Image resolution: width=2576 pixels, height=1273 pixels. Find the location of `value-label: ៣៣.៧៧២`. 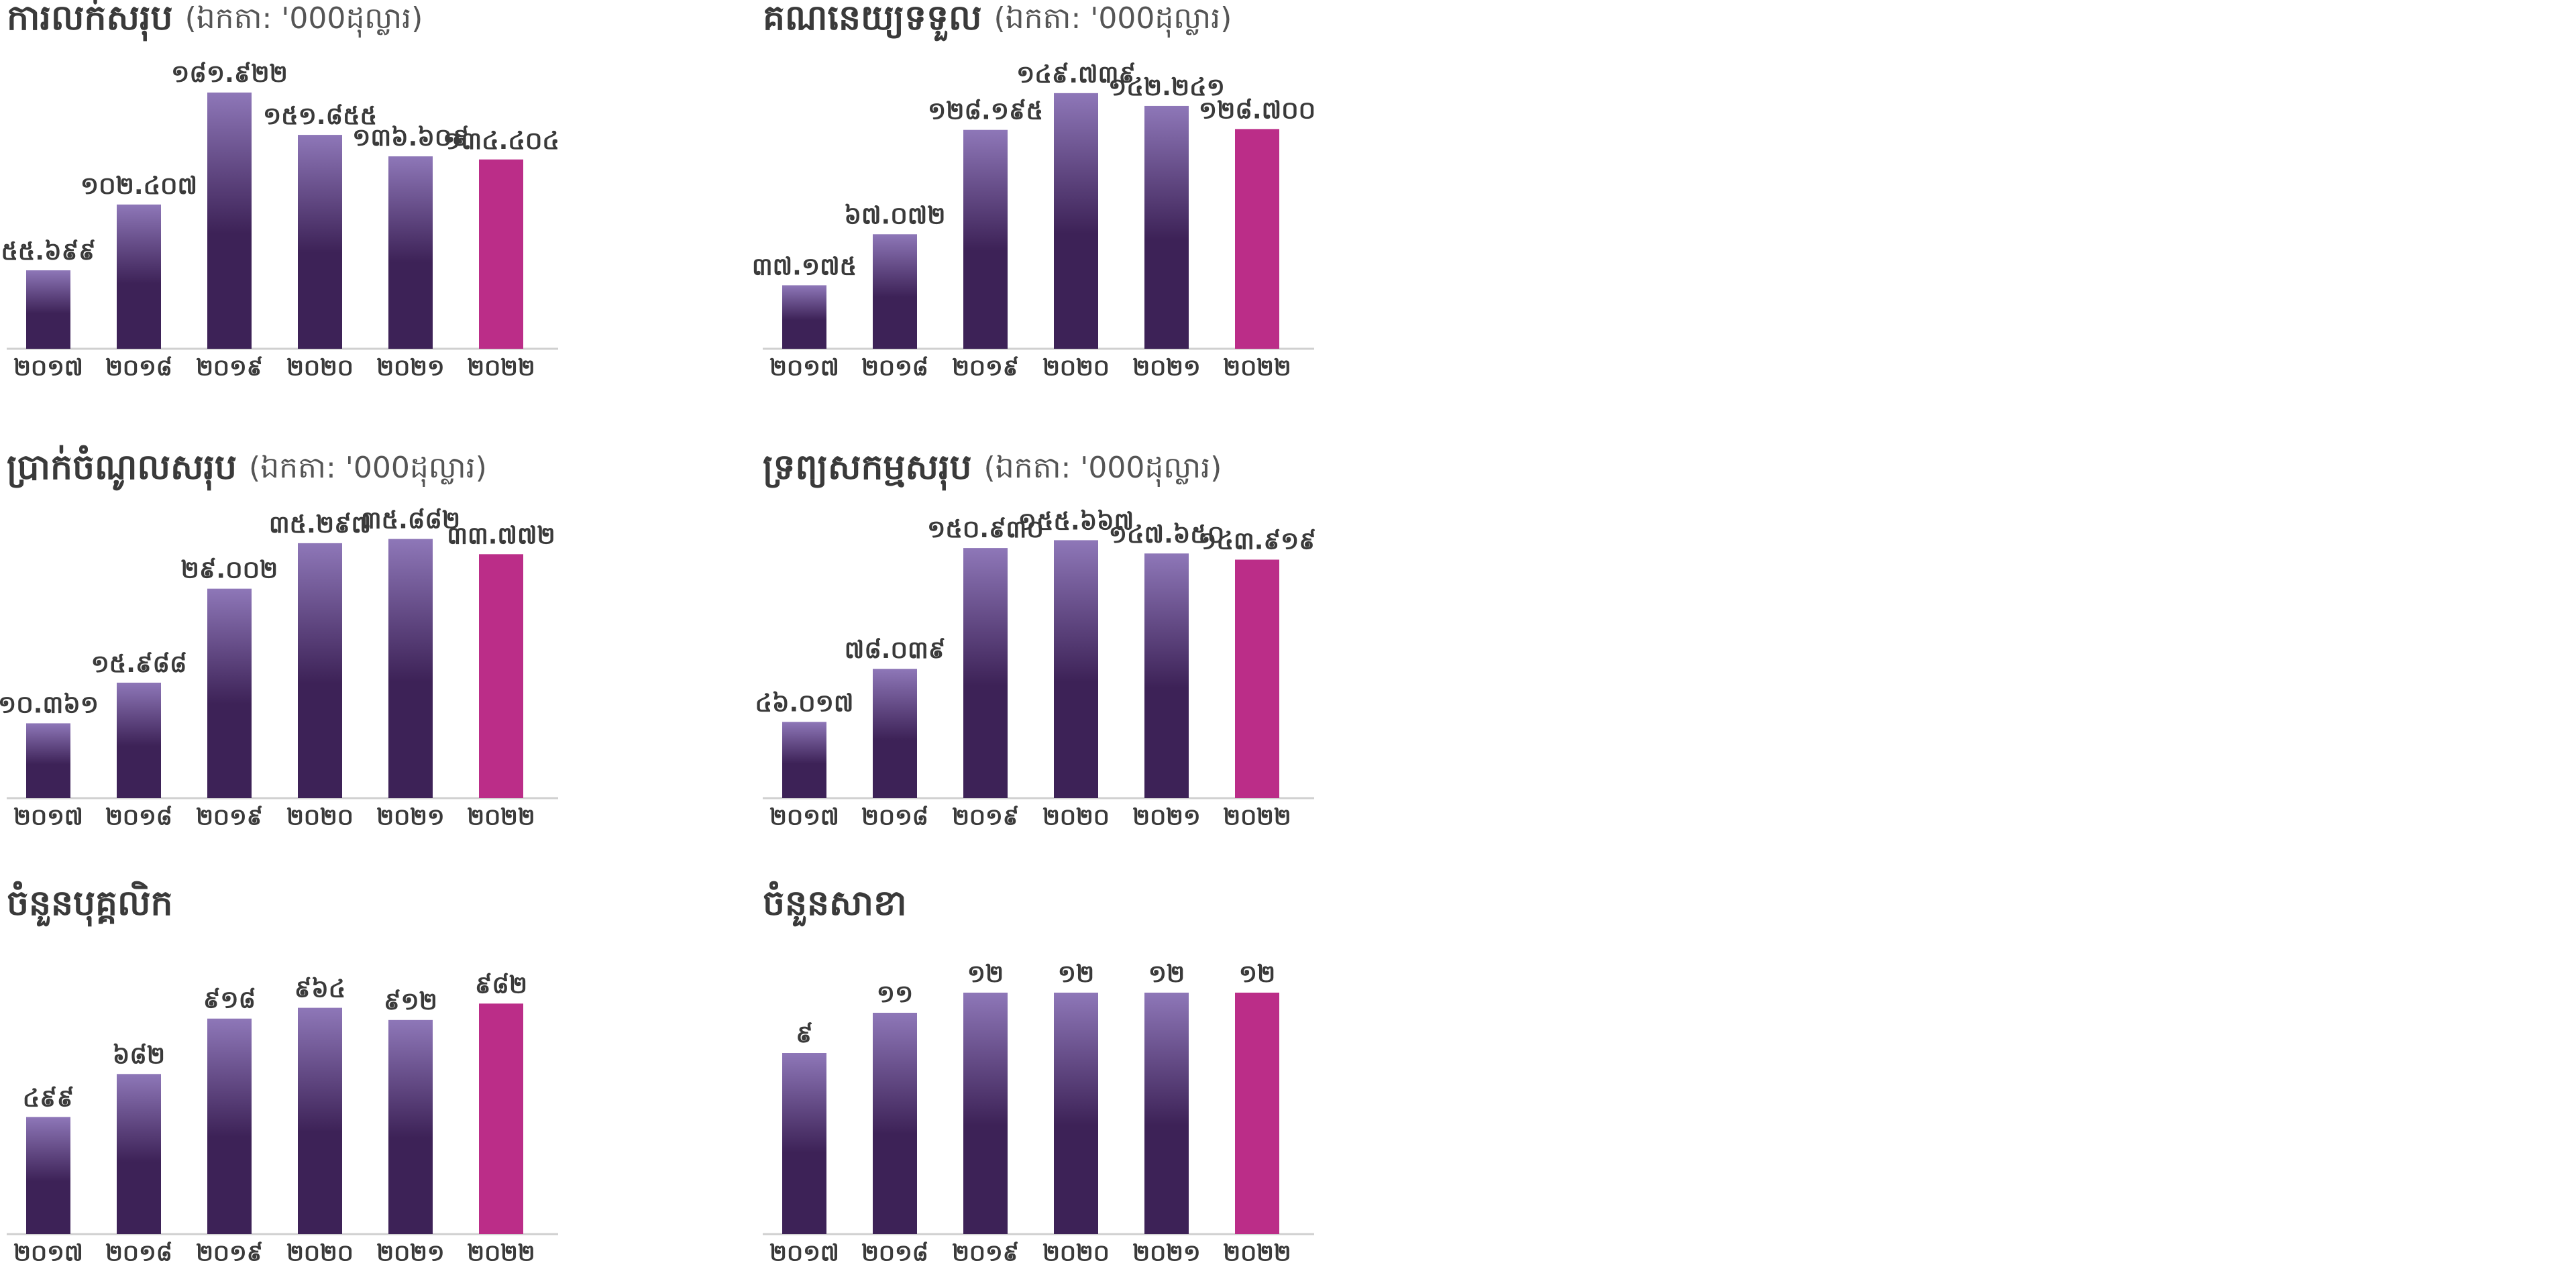

value-label: ៣៣.៧៧២ is located at coordinates (501, 535).